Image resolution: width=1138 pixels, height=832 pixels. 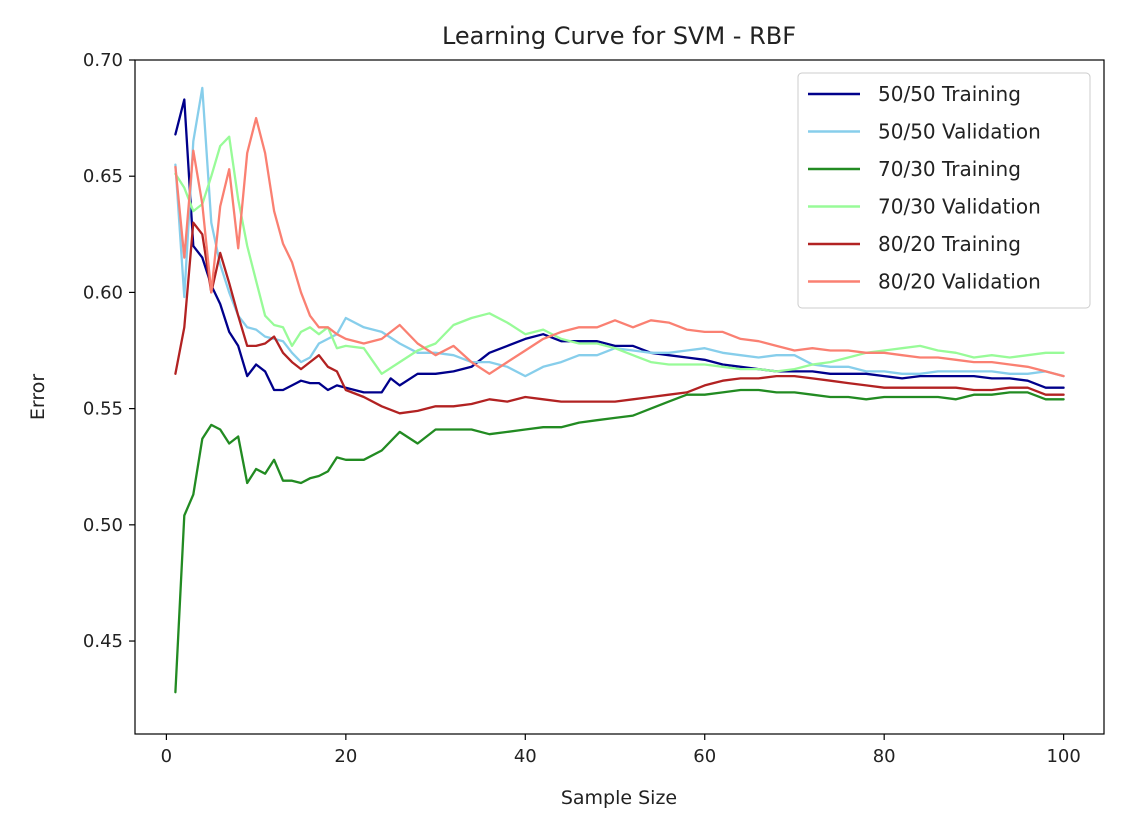 What do you see at coordinates (525, 756) in the screenshot?
I see `x-tick-label: 40` at bounding box center [525, 756].